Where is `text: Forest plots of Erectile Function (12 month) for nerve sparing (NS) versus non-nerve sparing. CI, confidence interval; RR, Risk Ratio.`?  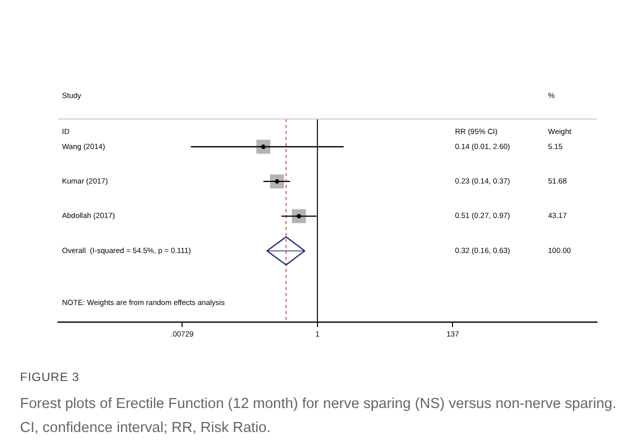
text: Forest plots of Erectile Function (12 month) for nerve sparing (NS) versus non-nerve sparing. CI, confidence interval; RR, Risk Ratio. is located at coordinates (319, 416).